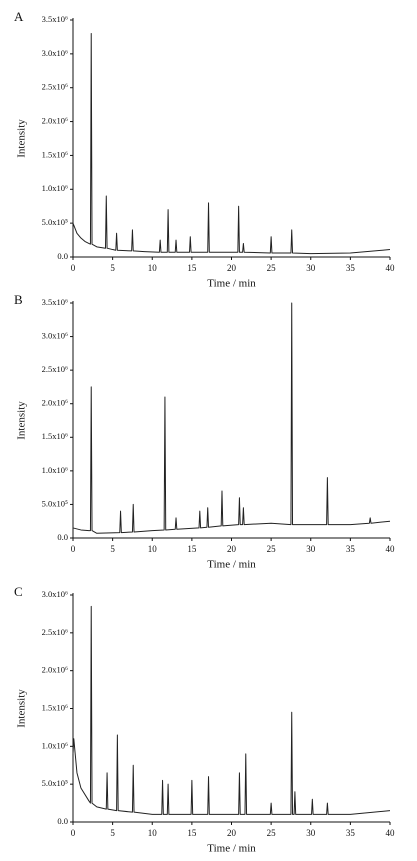  I want to click on panel-label: B, so click(18, 299).